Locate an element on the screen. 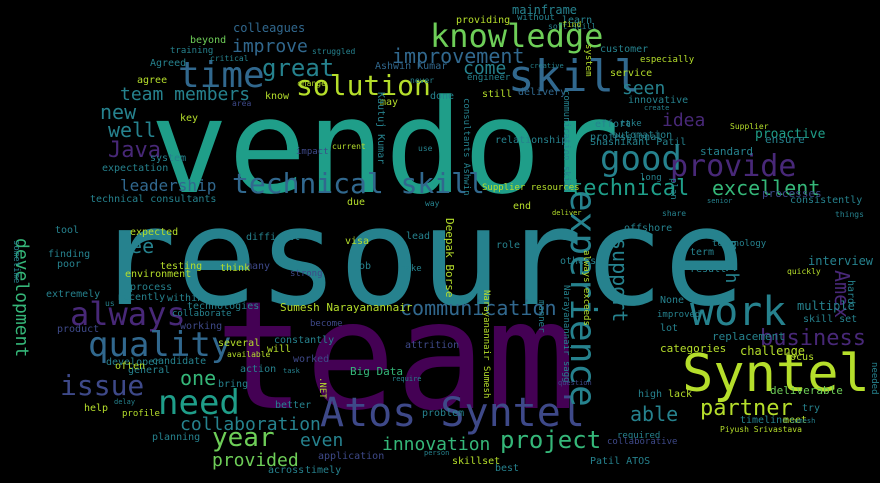  cloud-word: lack is located at coordinates (680, 394).